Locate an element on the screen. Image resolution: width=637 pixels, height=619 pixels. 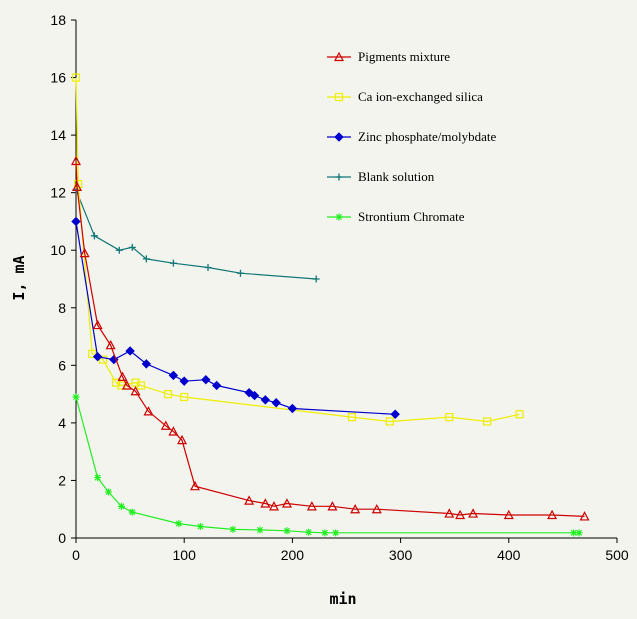
y-tick-label: 14 is located at coordinates (58, 135).